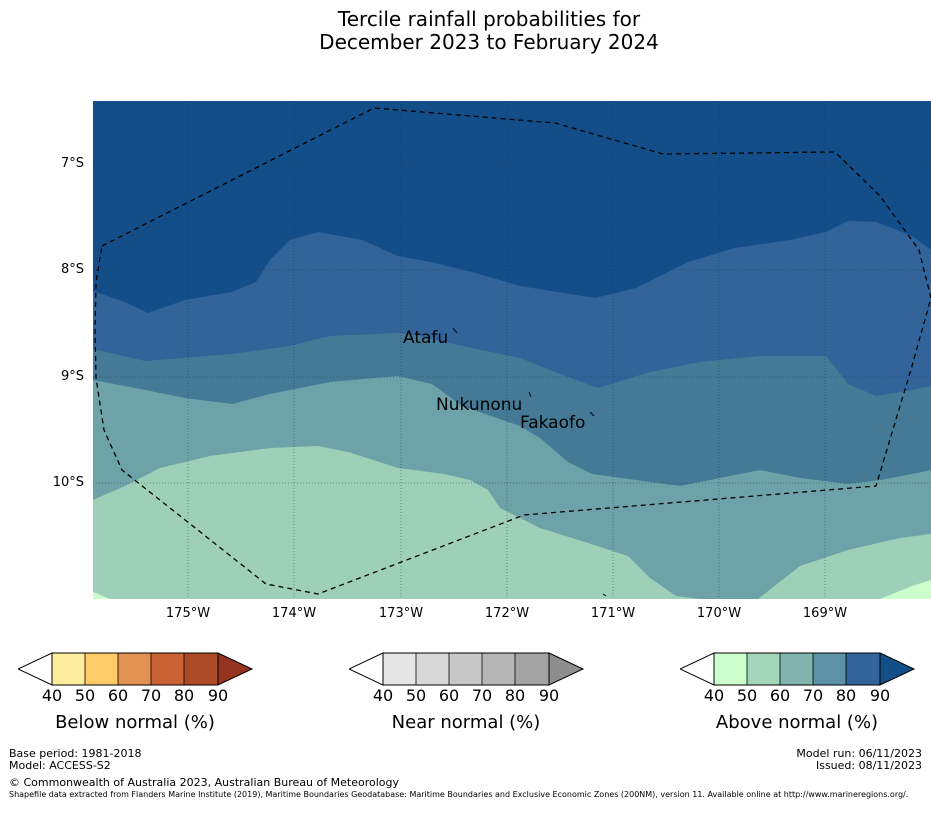 This screenshot has width=931, height=816. Describe the element at coordinates (135, 722) in the screenshot. I see `cbar-below-label: Below normal (%)` at that location.